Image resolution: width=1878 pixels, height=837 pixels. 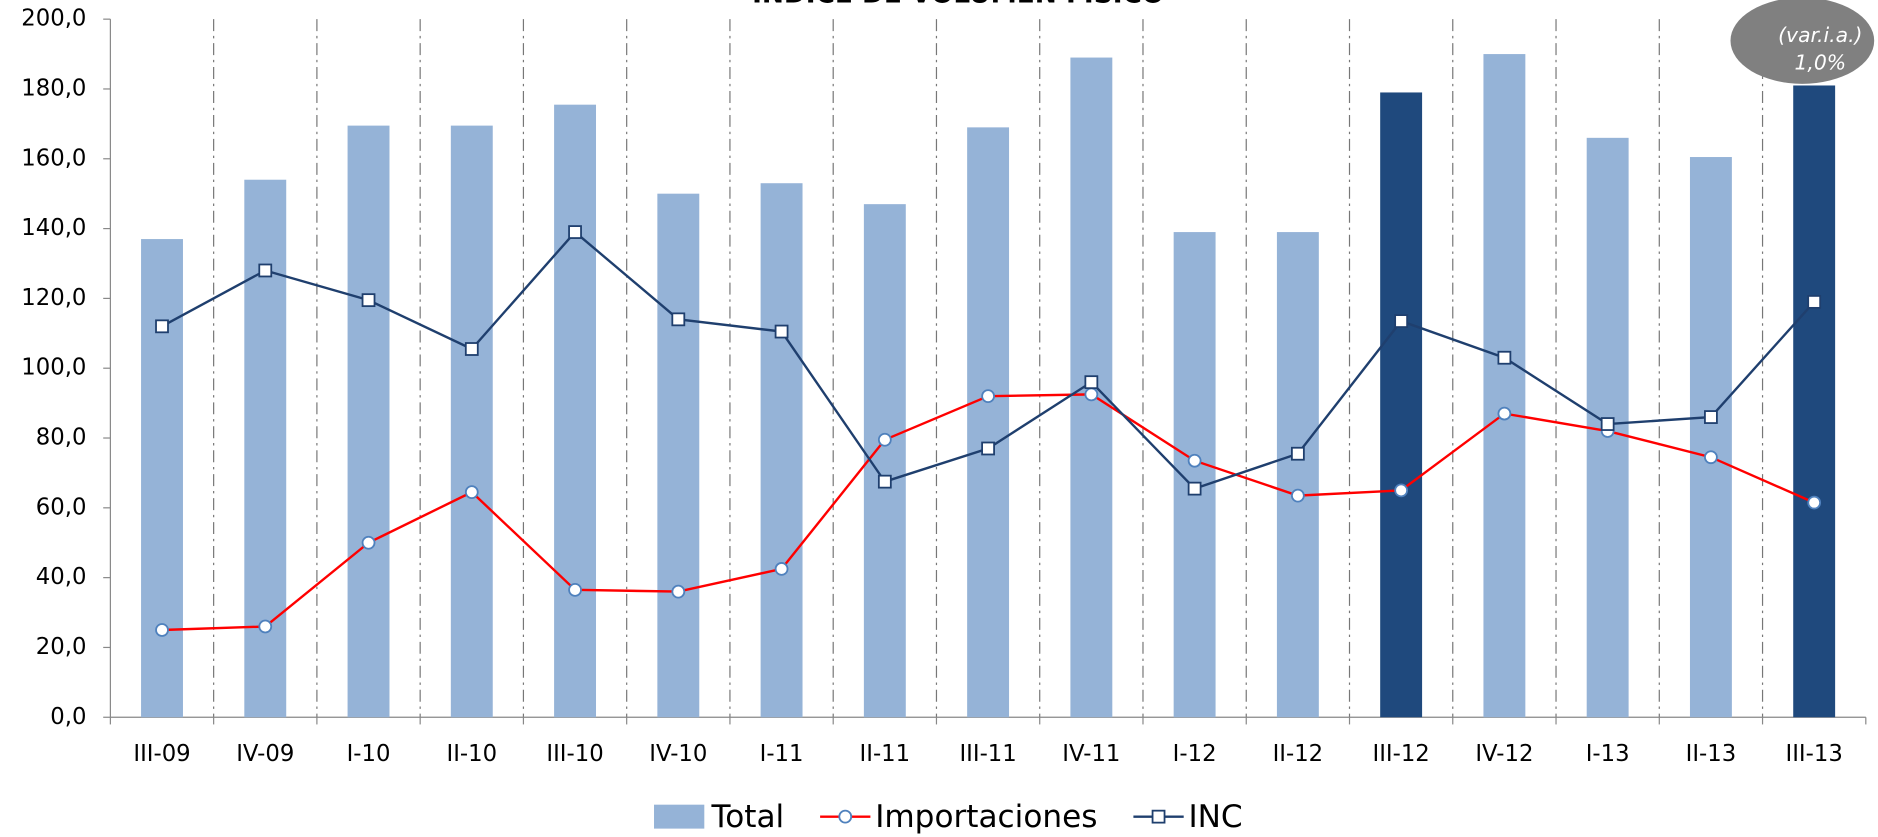 What do you see at coordinates (53, 298) in the screenshot?
I see `y-tick-label: 120,0` at bounding box center [53, 298].